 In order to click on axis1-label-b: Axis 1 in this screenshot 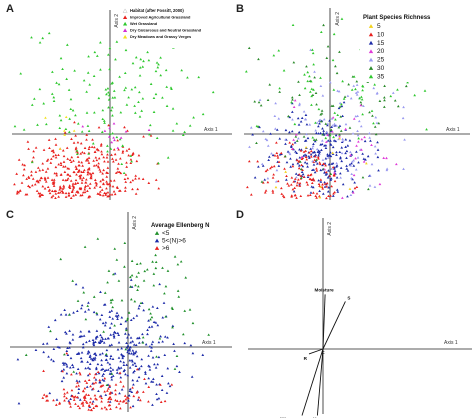, I will do `click(453, 130)`.